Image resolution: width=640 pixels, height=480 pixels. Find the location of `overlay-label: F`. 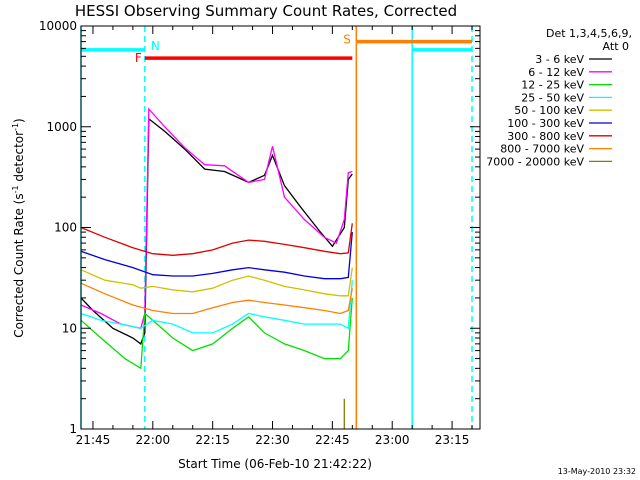

overlay-label: F is located at coordinates (138, 58).